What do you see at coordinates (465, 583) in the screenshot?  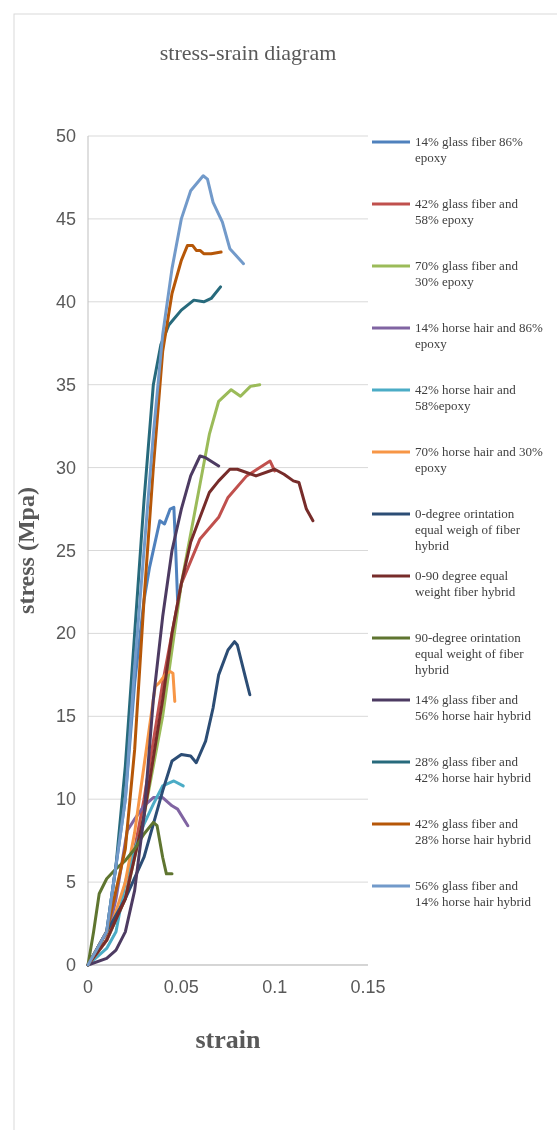 I see `legend-label: 0-90 degree equal weight fiber hybrid` at bounding box center [465, 583].